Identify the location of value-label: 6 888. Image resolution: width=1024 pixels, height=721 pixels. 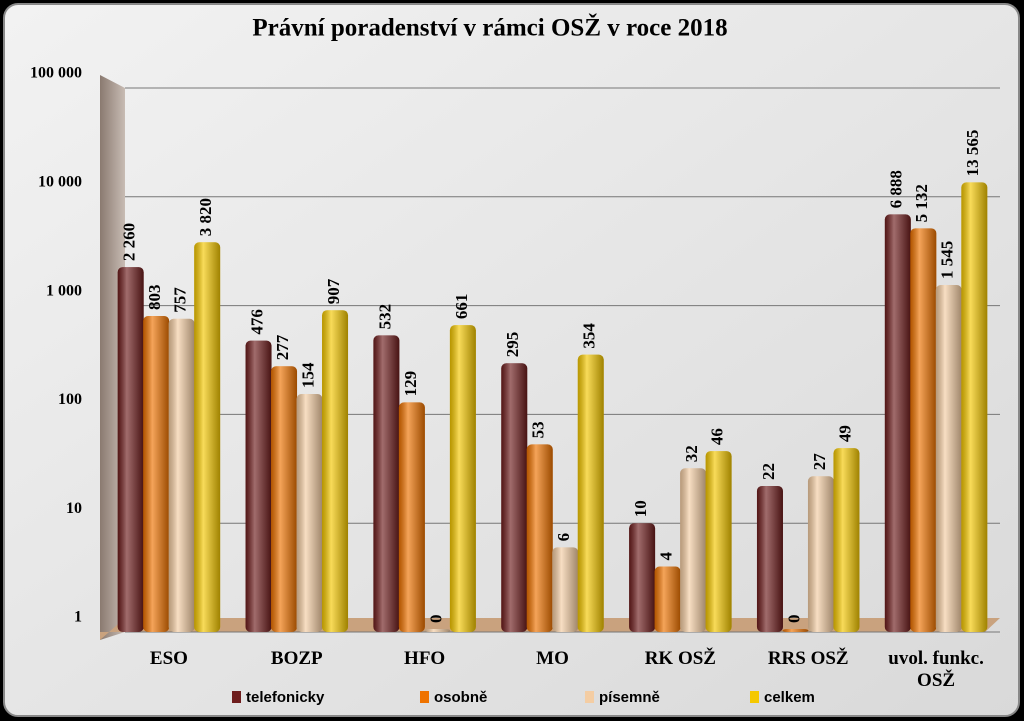
(896, 189).